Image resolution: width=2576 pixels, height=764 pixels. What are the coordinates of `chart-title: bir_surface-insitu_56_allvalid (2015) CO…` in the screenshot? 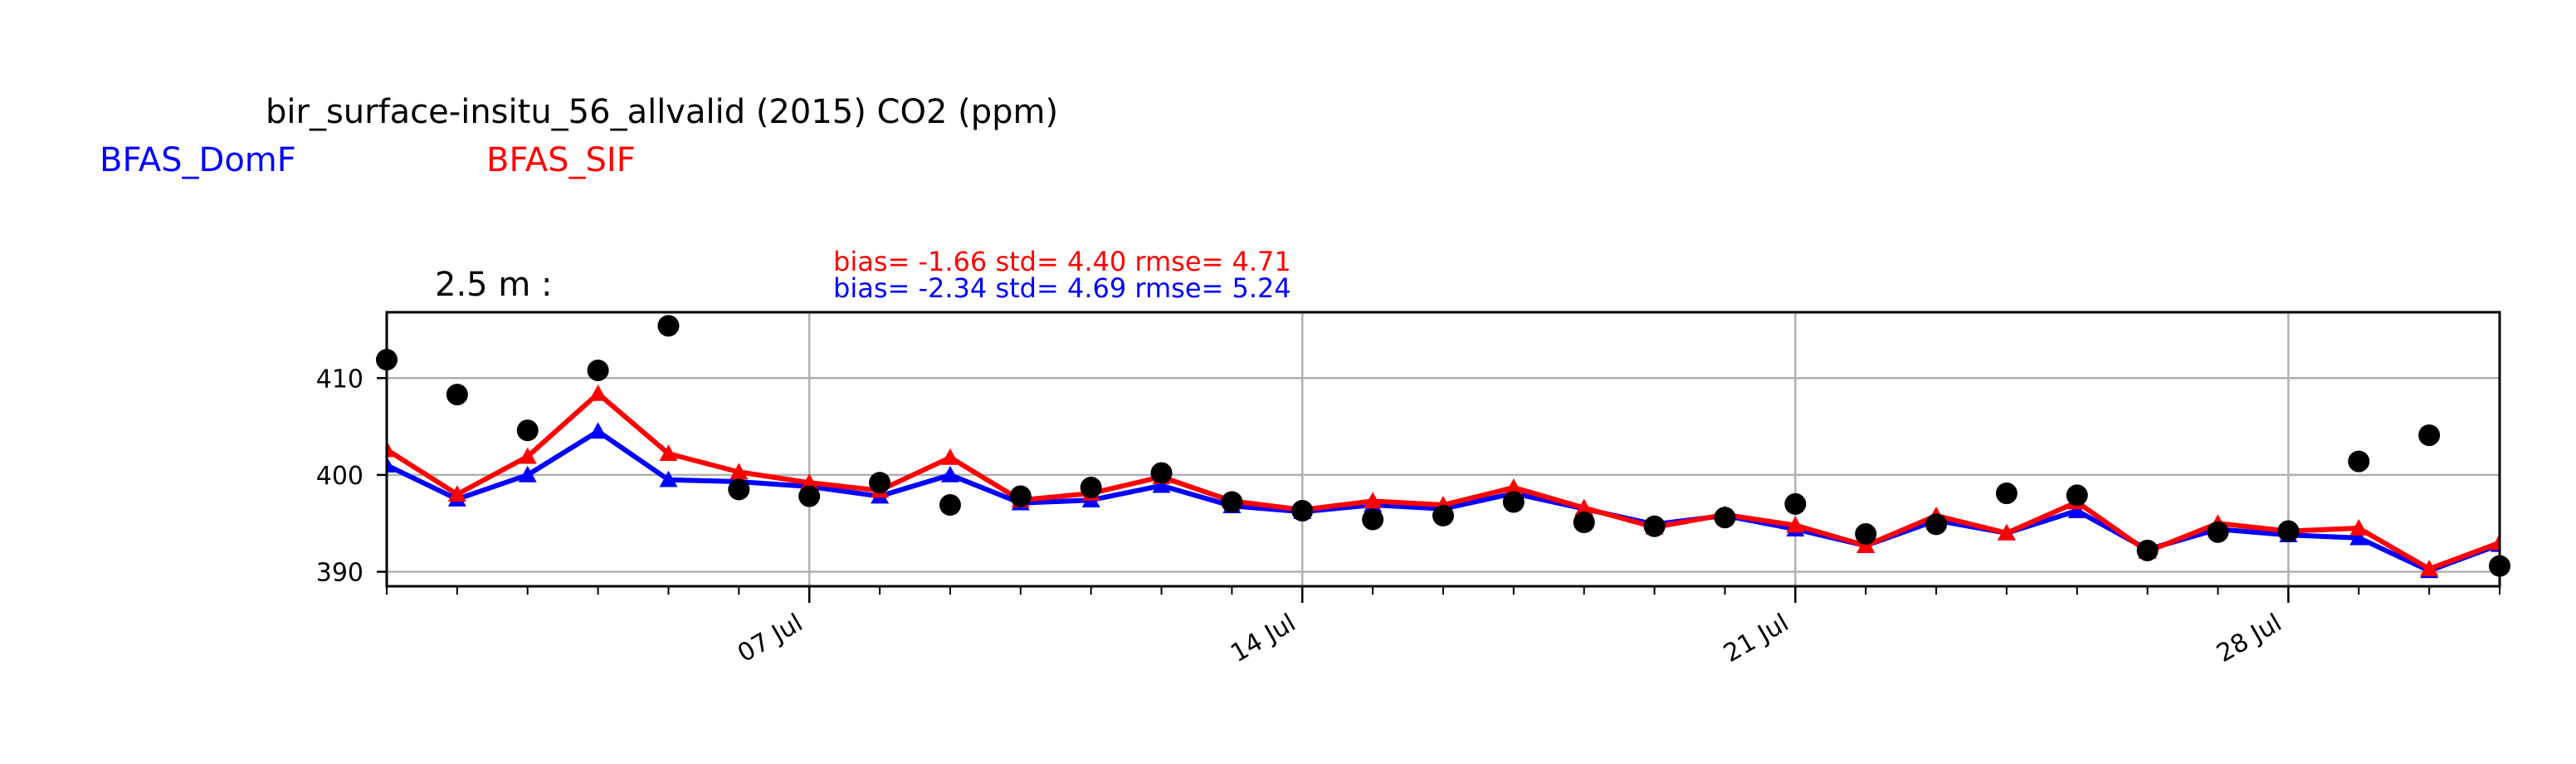 It's located at (662, 112).